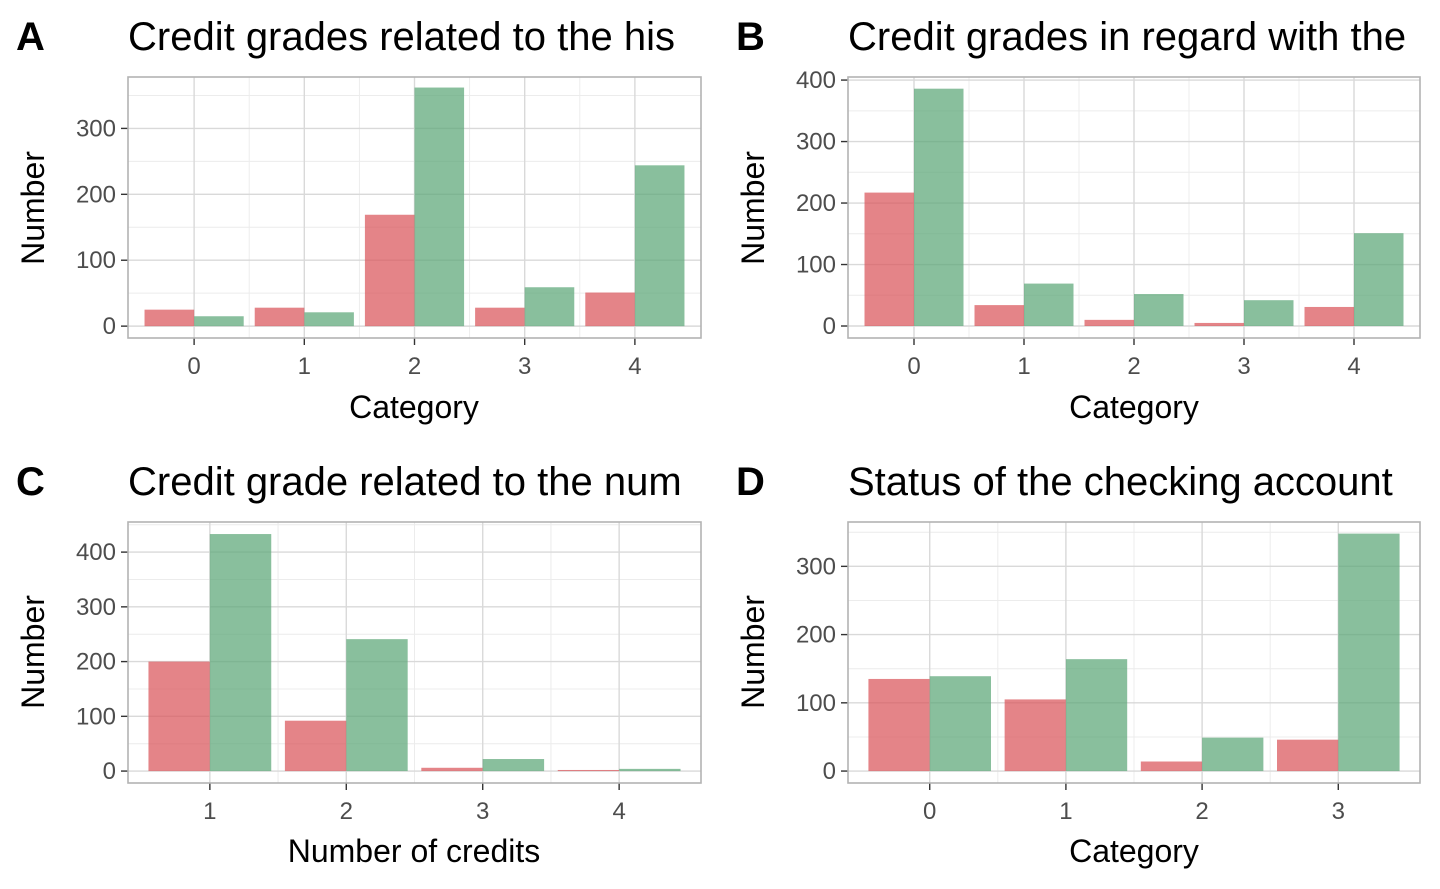 Image resolution: width=1440 pixels, height=889 pixels. I want to click on panel-letter: B, so click(750, 37).